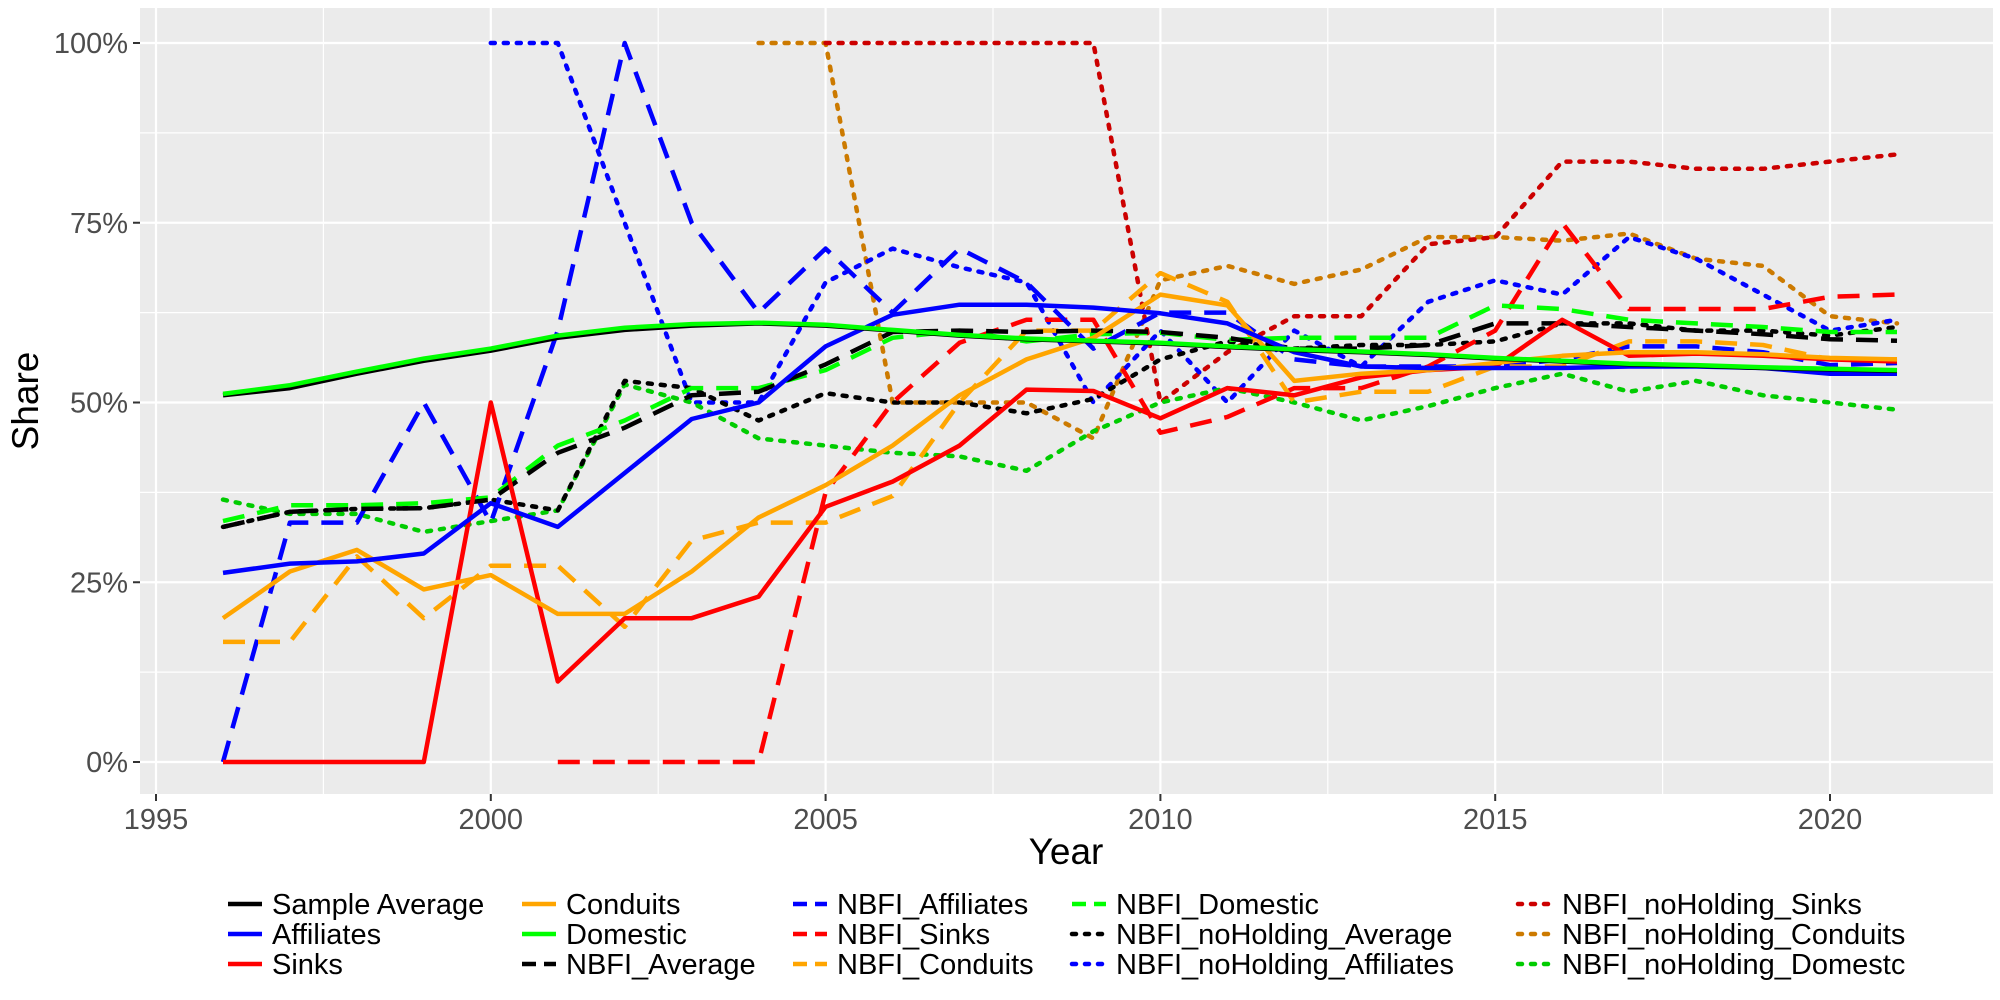 The height and width of the screenshot is (1000, 2000). Describe the element at coordinates (491, 820) in the screenshot. I see `x-tick-label: 2000` at that location.